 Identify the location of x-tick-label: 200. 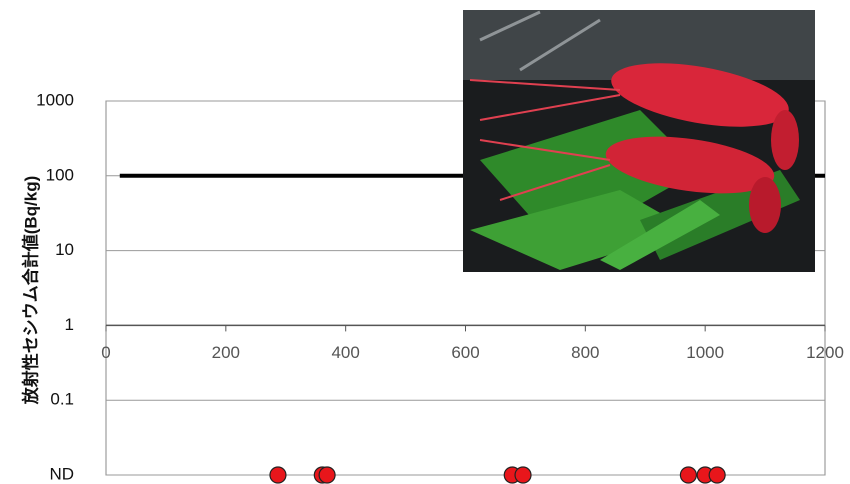
(226, 352).